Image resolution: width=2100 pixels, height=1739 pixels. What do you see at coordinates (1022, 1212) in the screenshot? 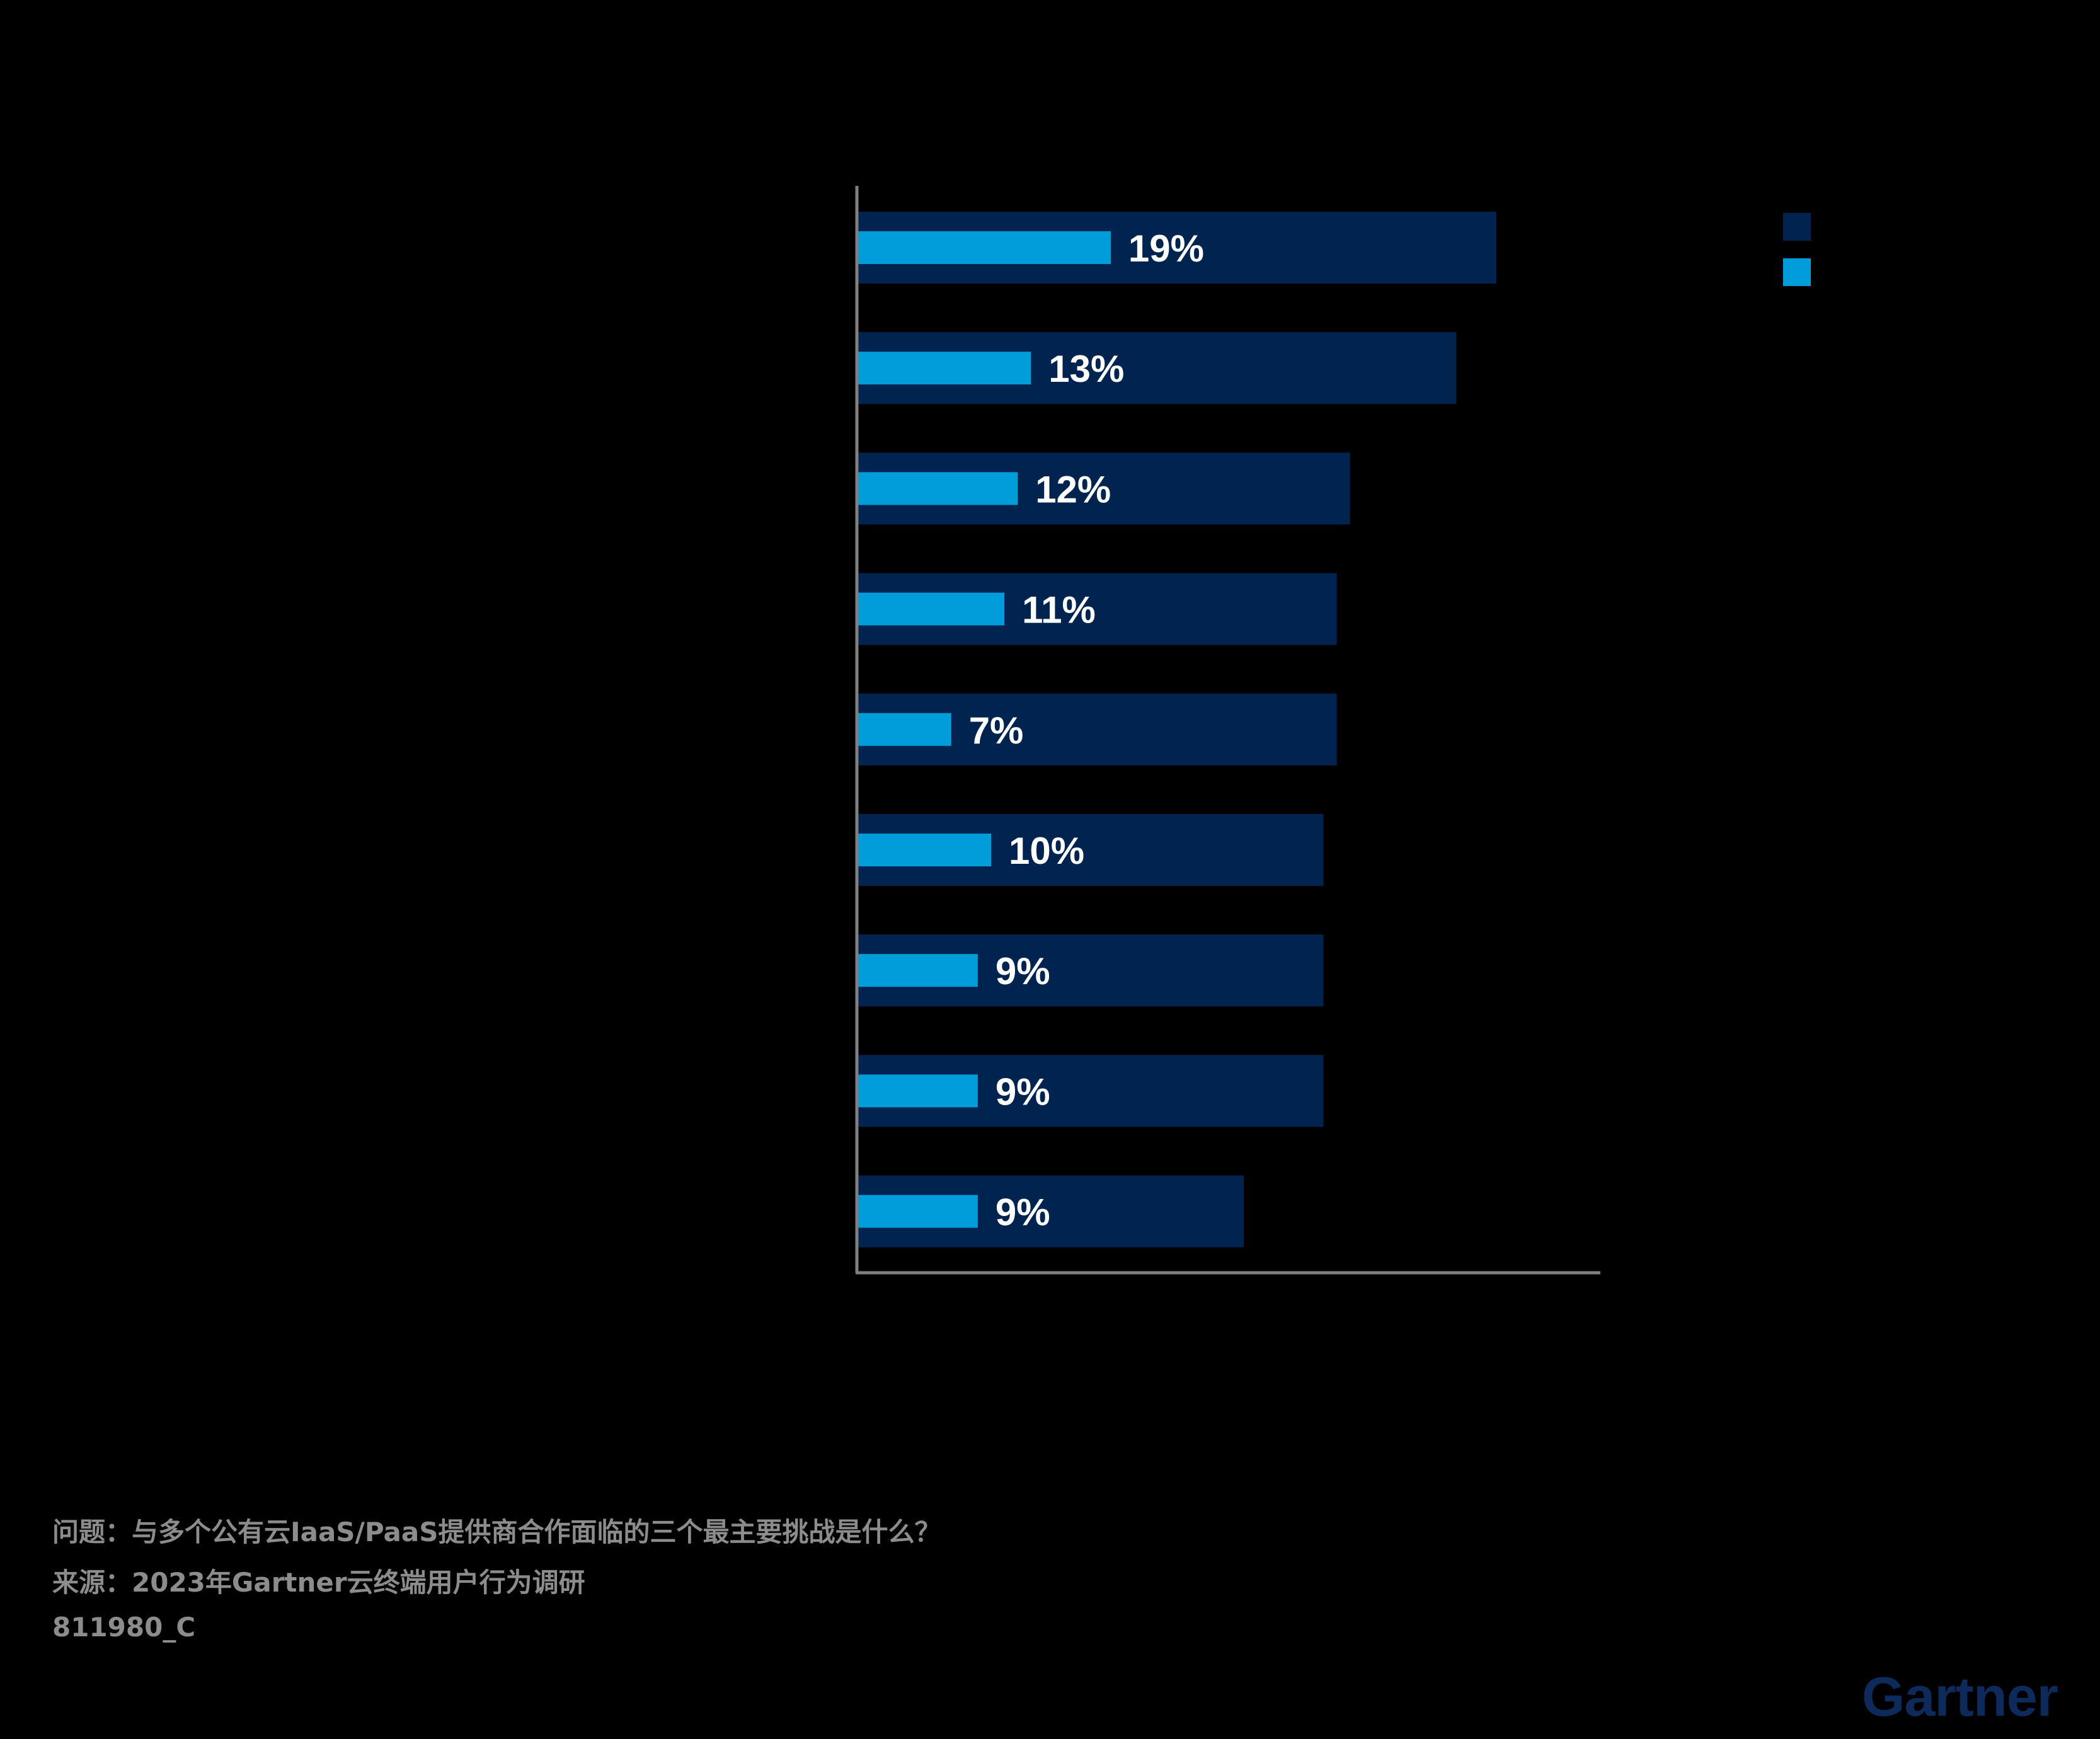
I see `data-label-9: 9%` at bounding box center [1022, 1212].